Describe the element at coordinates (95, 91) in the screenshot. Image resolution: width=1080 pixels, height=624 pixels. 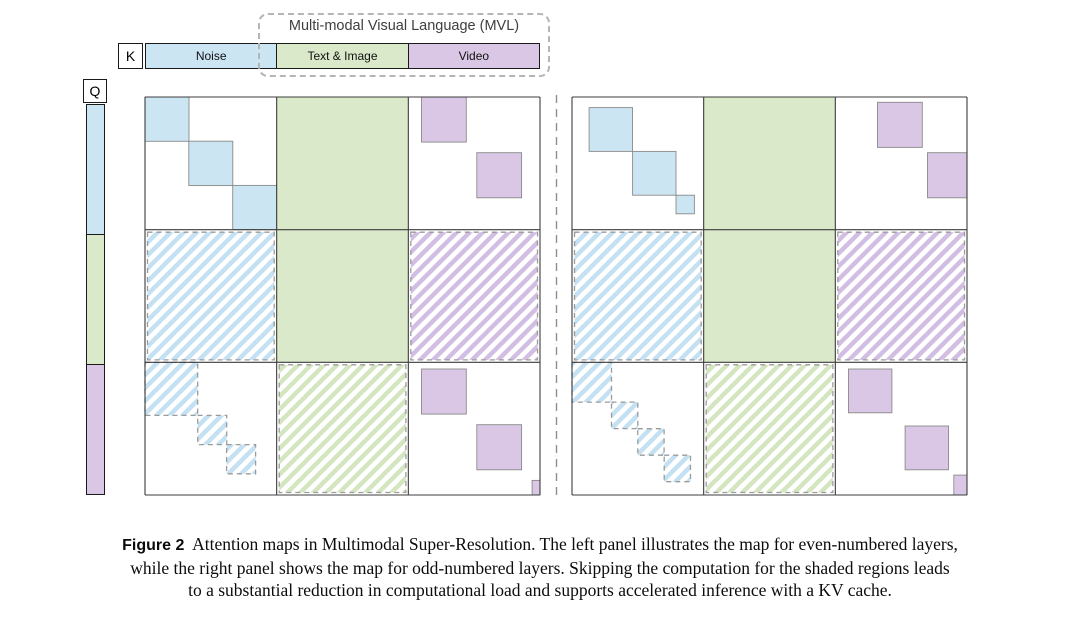
I see `q-axis-label: Q` at that location.